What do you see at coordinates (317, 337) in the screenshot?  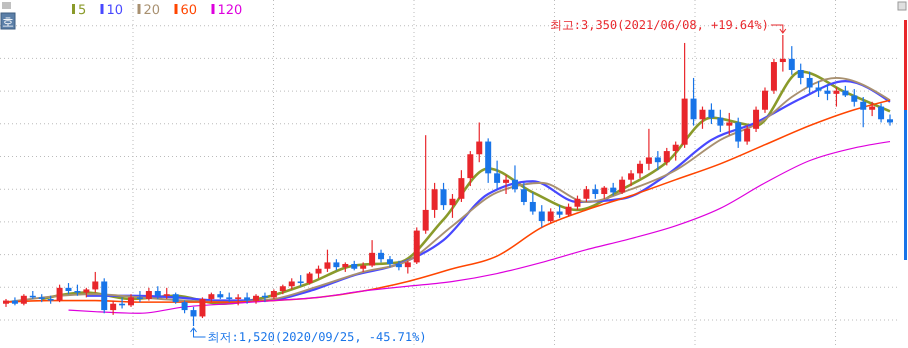 I see `text: 최저:1,520(2020/09/25, -45.71%)` at bounding box center [317, 337].